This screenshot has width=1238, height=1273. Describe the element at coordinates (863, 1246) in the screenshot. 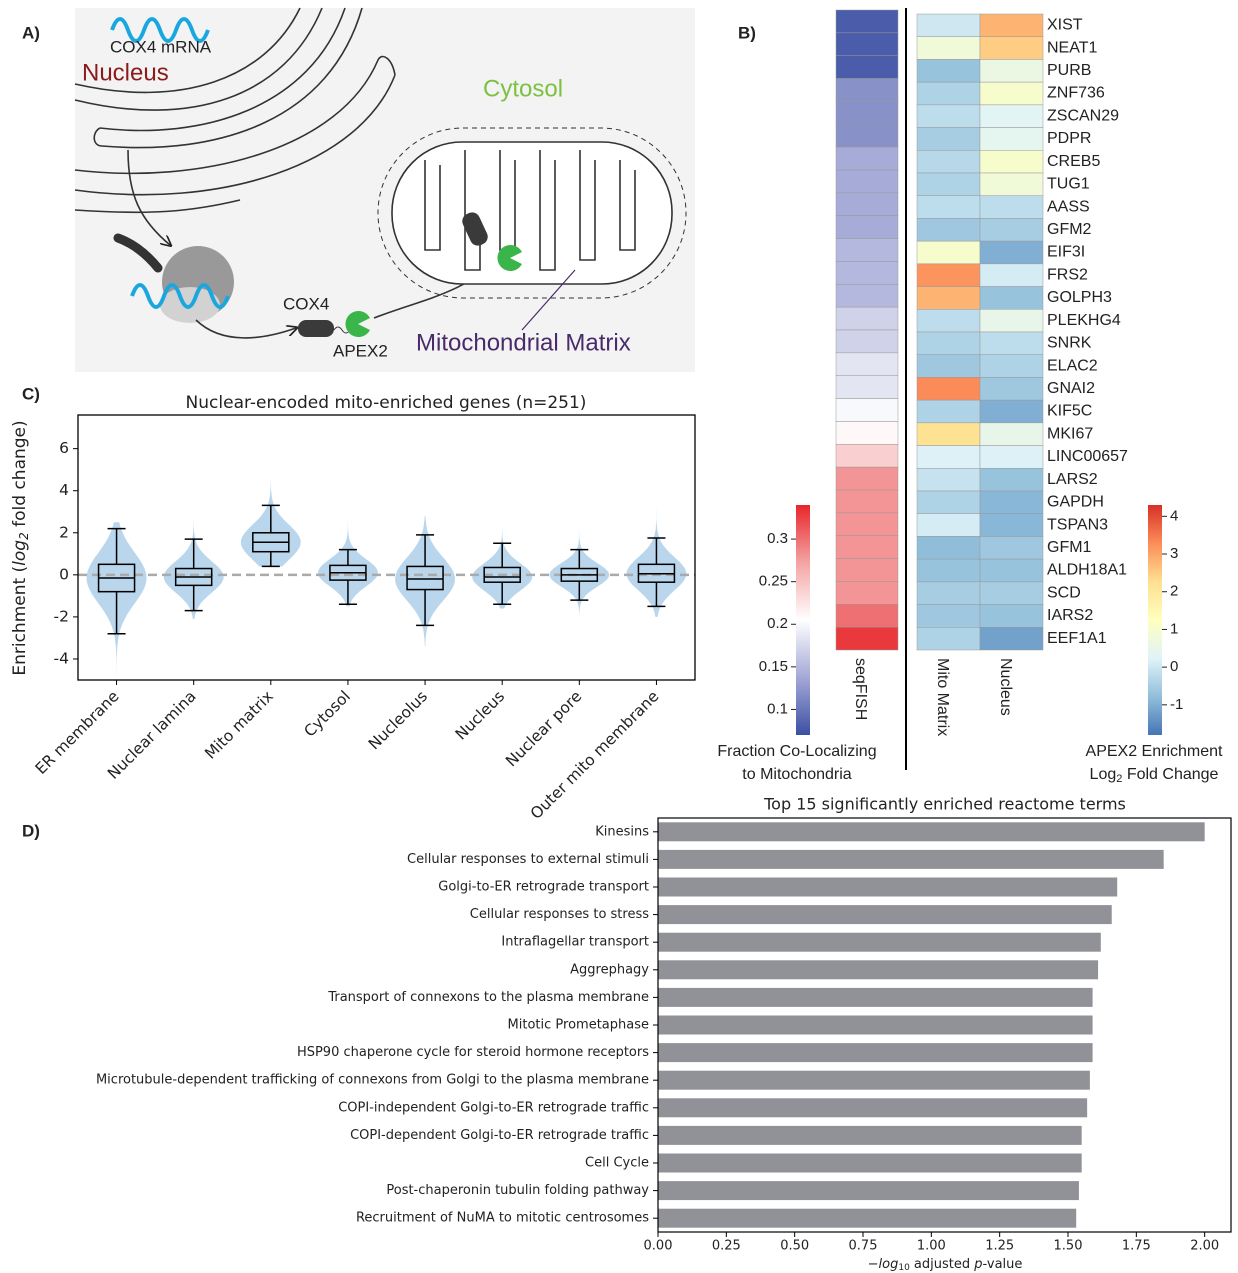

I see `x-tick-label: 0.75` at that location.